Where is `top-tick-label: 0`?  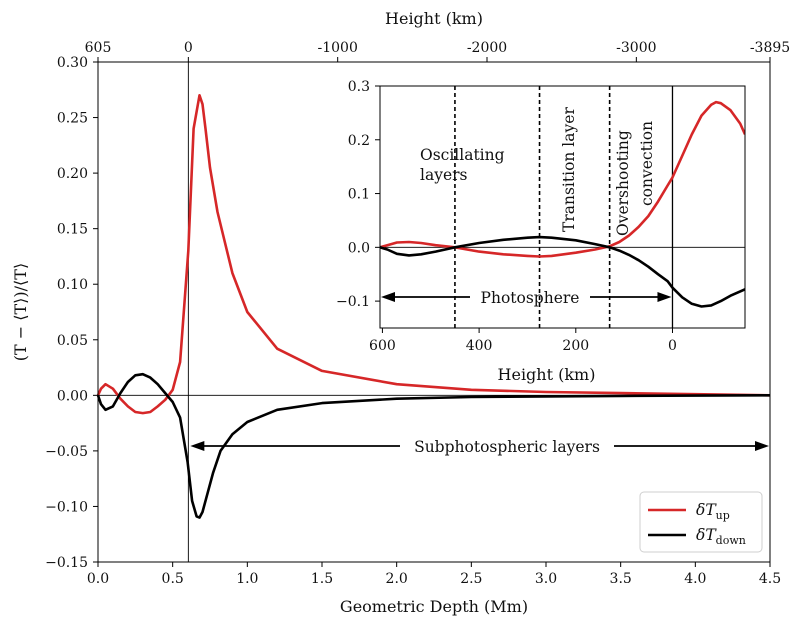 top-tick-label: 0 is located at coordinates (188, 48).